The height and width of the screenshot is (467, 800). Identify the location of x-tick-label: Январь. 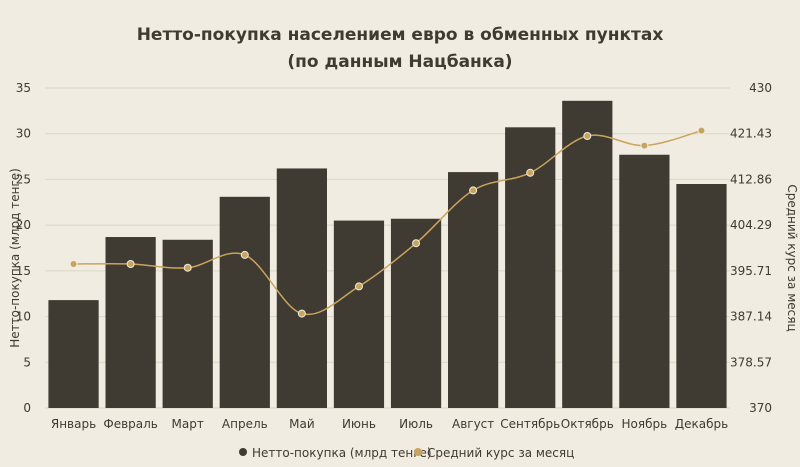
(73, 424).